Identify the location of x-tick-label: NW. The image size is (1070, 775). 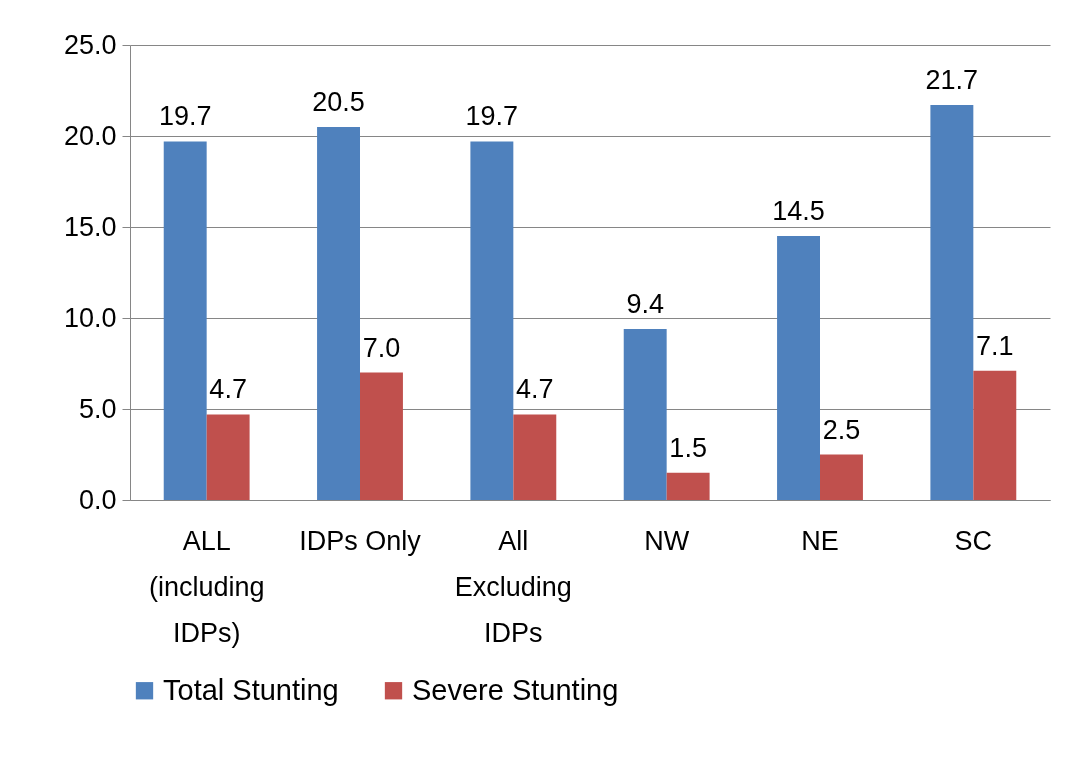
(667, 540).